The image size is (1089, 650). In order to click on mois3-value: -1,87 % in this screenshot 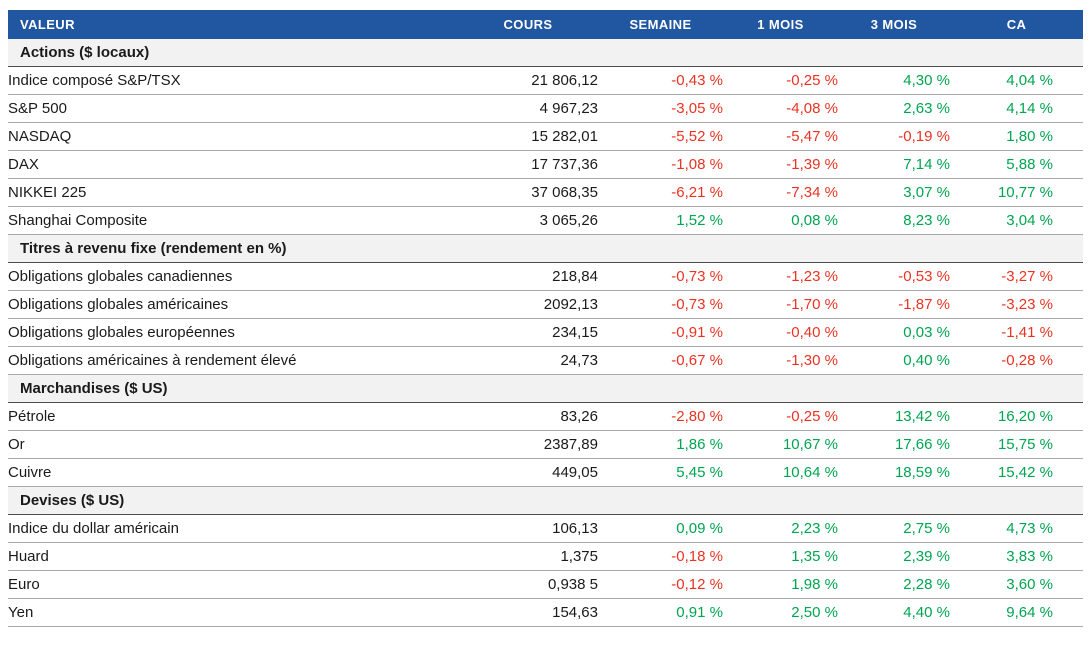, I will do `click(894, 304)`.